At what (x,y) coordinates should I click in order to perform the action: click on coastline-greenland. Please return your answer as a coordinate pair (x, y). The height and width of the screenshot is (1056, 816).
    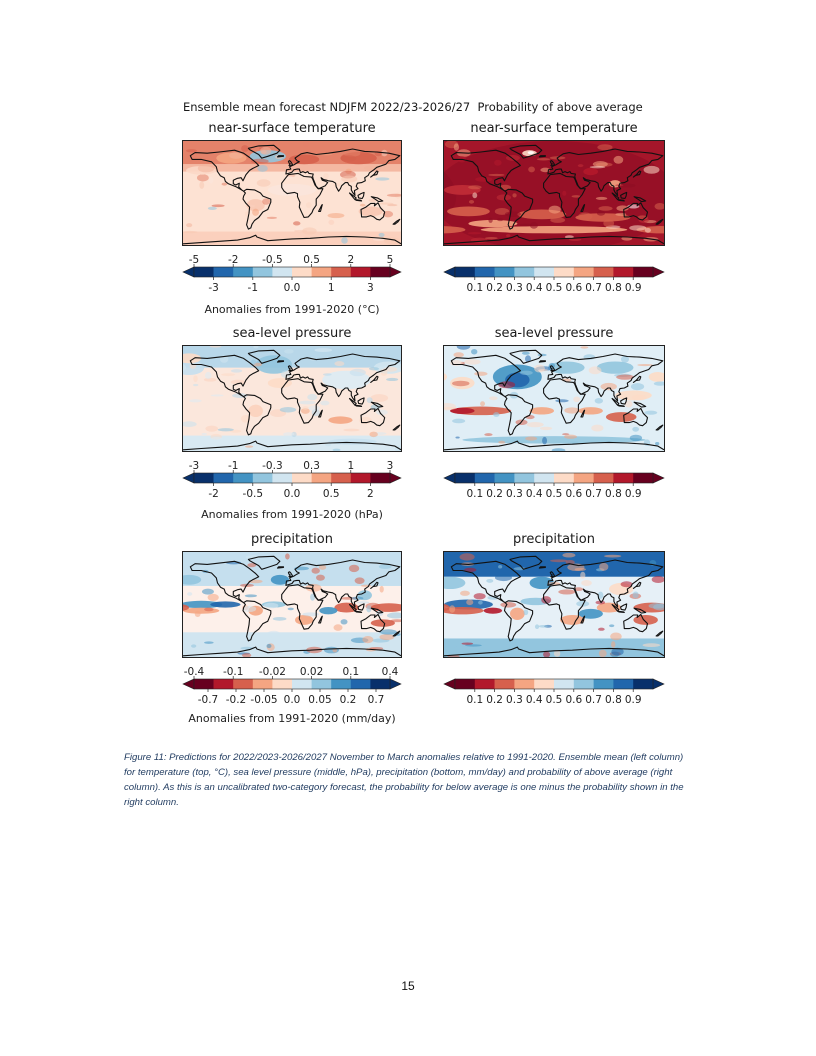
    Looking at the image, I should click on (264, 562).